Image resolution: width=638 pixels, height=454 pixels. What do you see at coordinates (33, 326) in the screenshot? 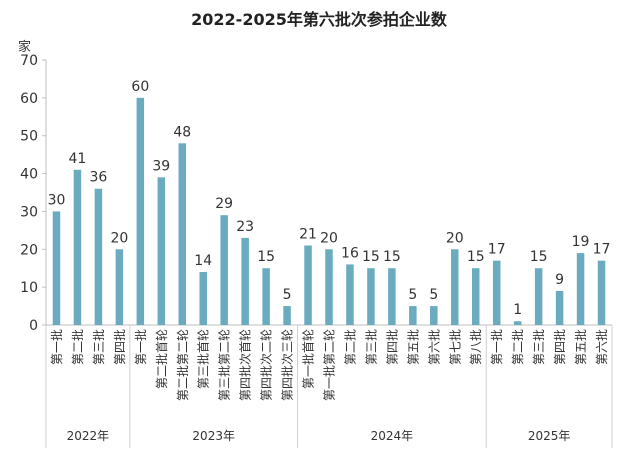
I see `y-tick-label: 0` at bounding box center [33, 326].